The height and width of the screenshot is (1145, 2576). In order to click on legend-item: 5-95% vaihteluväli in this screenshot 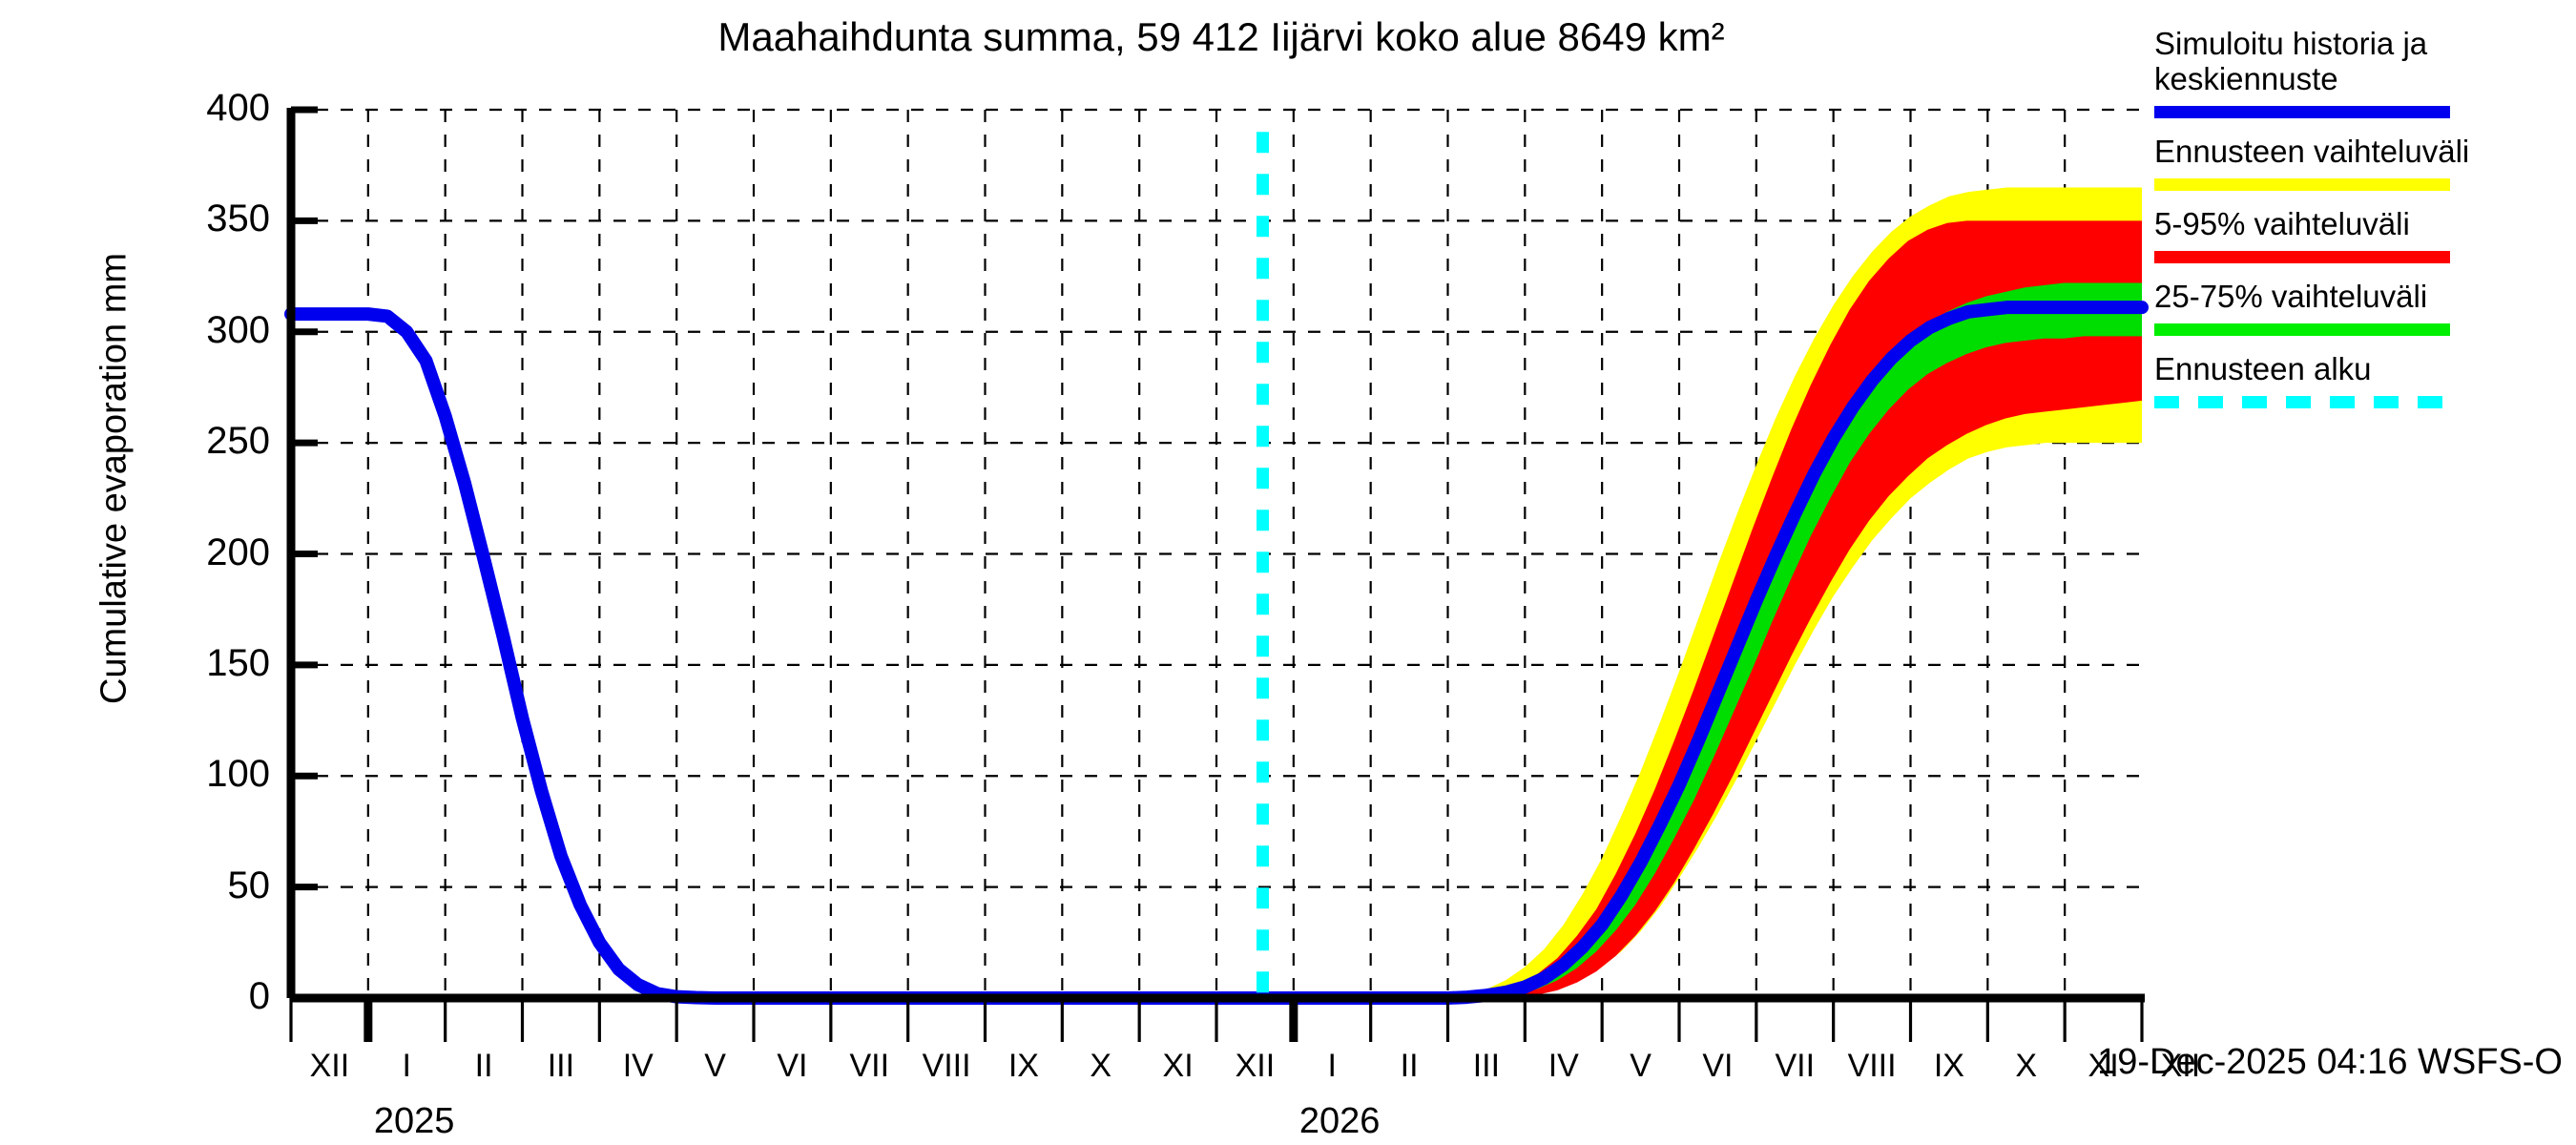, I will do `click(2364, 234)`.